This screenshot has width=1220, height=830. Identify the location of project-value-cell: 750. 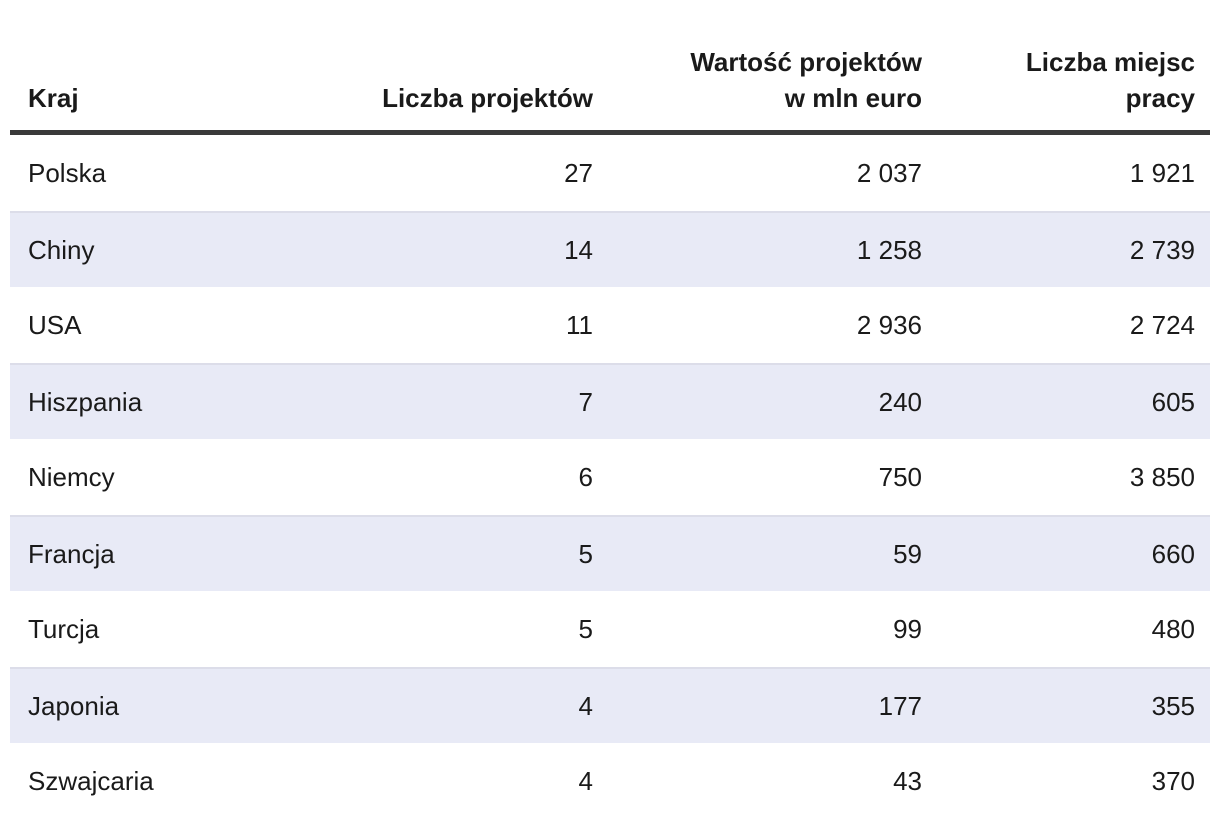
(900, 476).